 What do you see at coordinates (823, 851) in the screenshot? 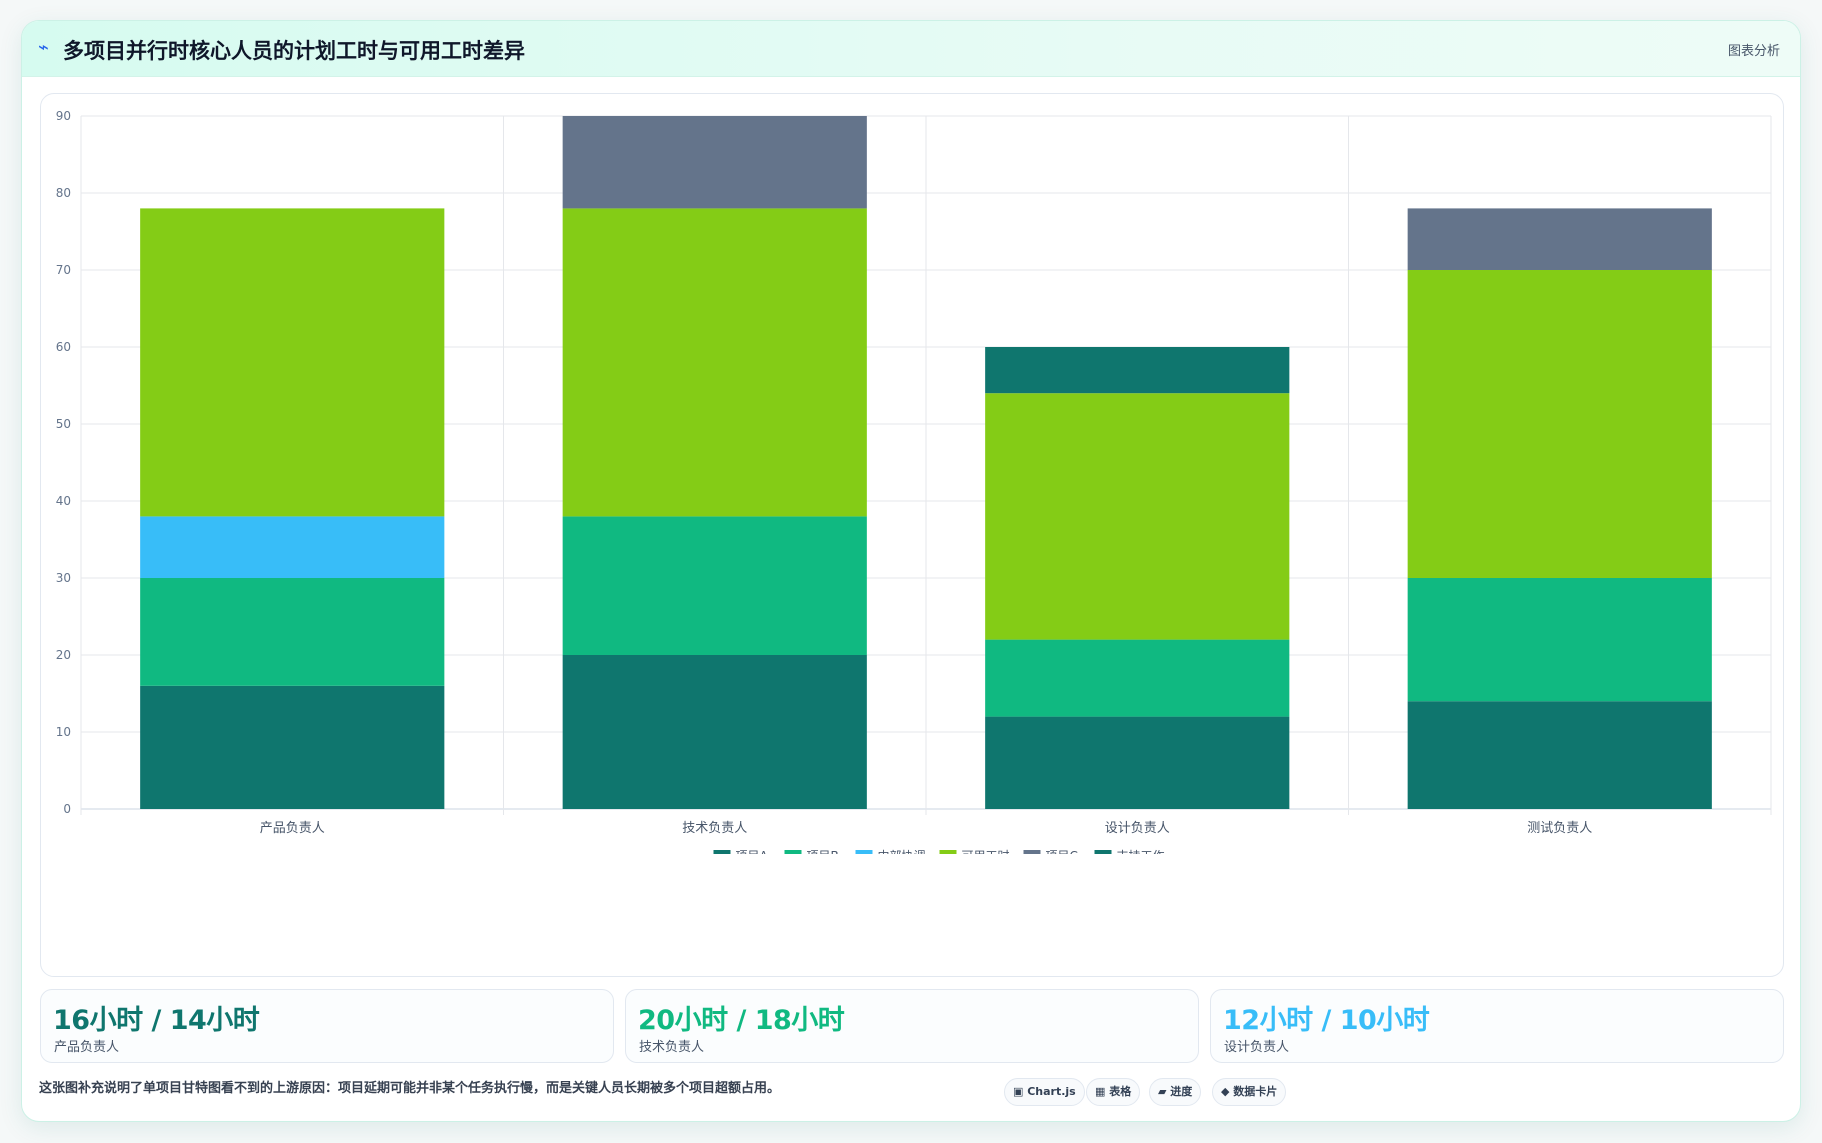
I see `legend-label: 项目B` at bounding box center [823, 851].